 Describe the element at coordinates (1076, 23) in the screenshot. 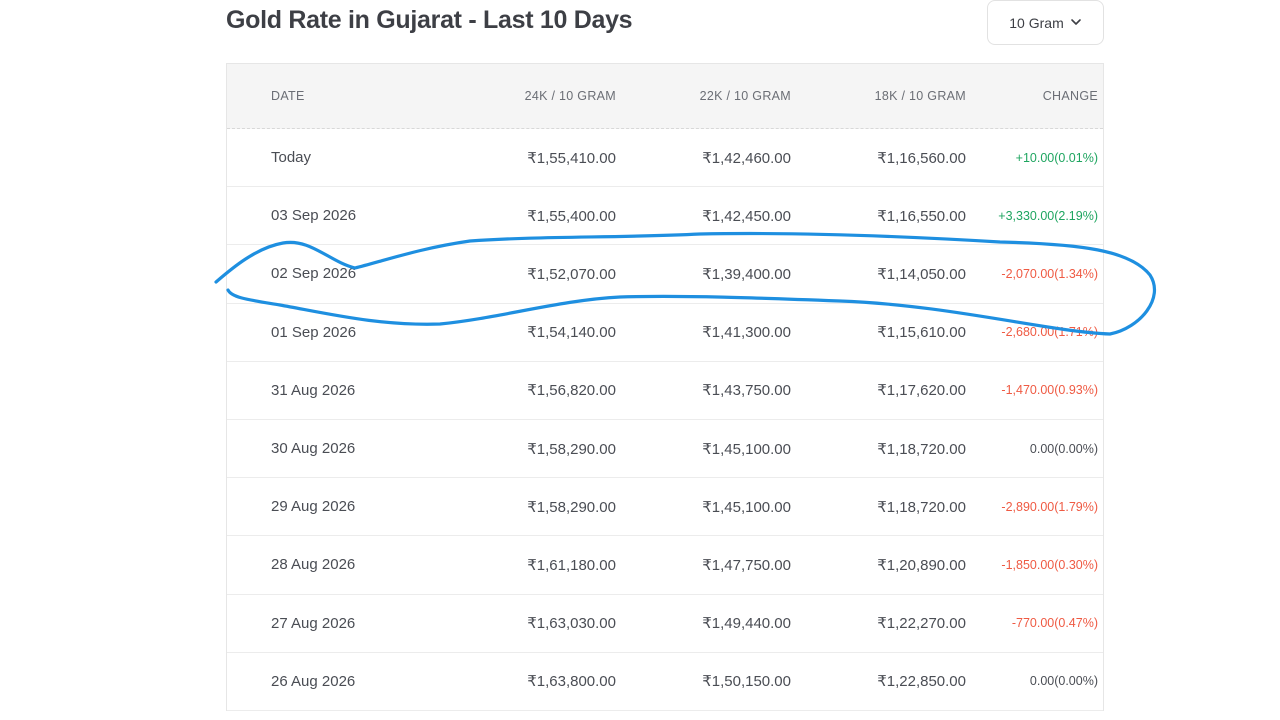

I see `chevron-down-icon` at that location.